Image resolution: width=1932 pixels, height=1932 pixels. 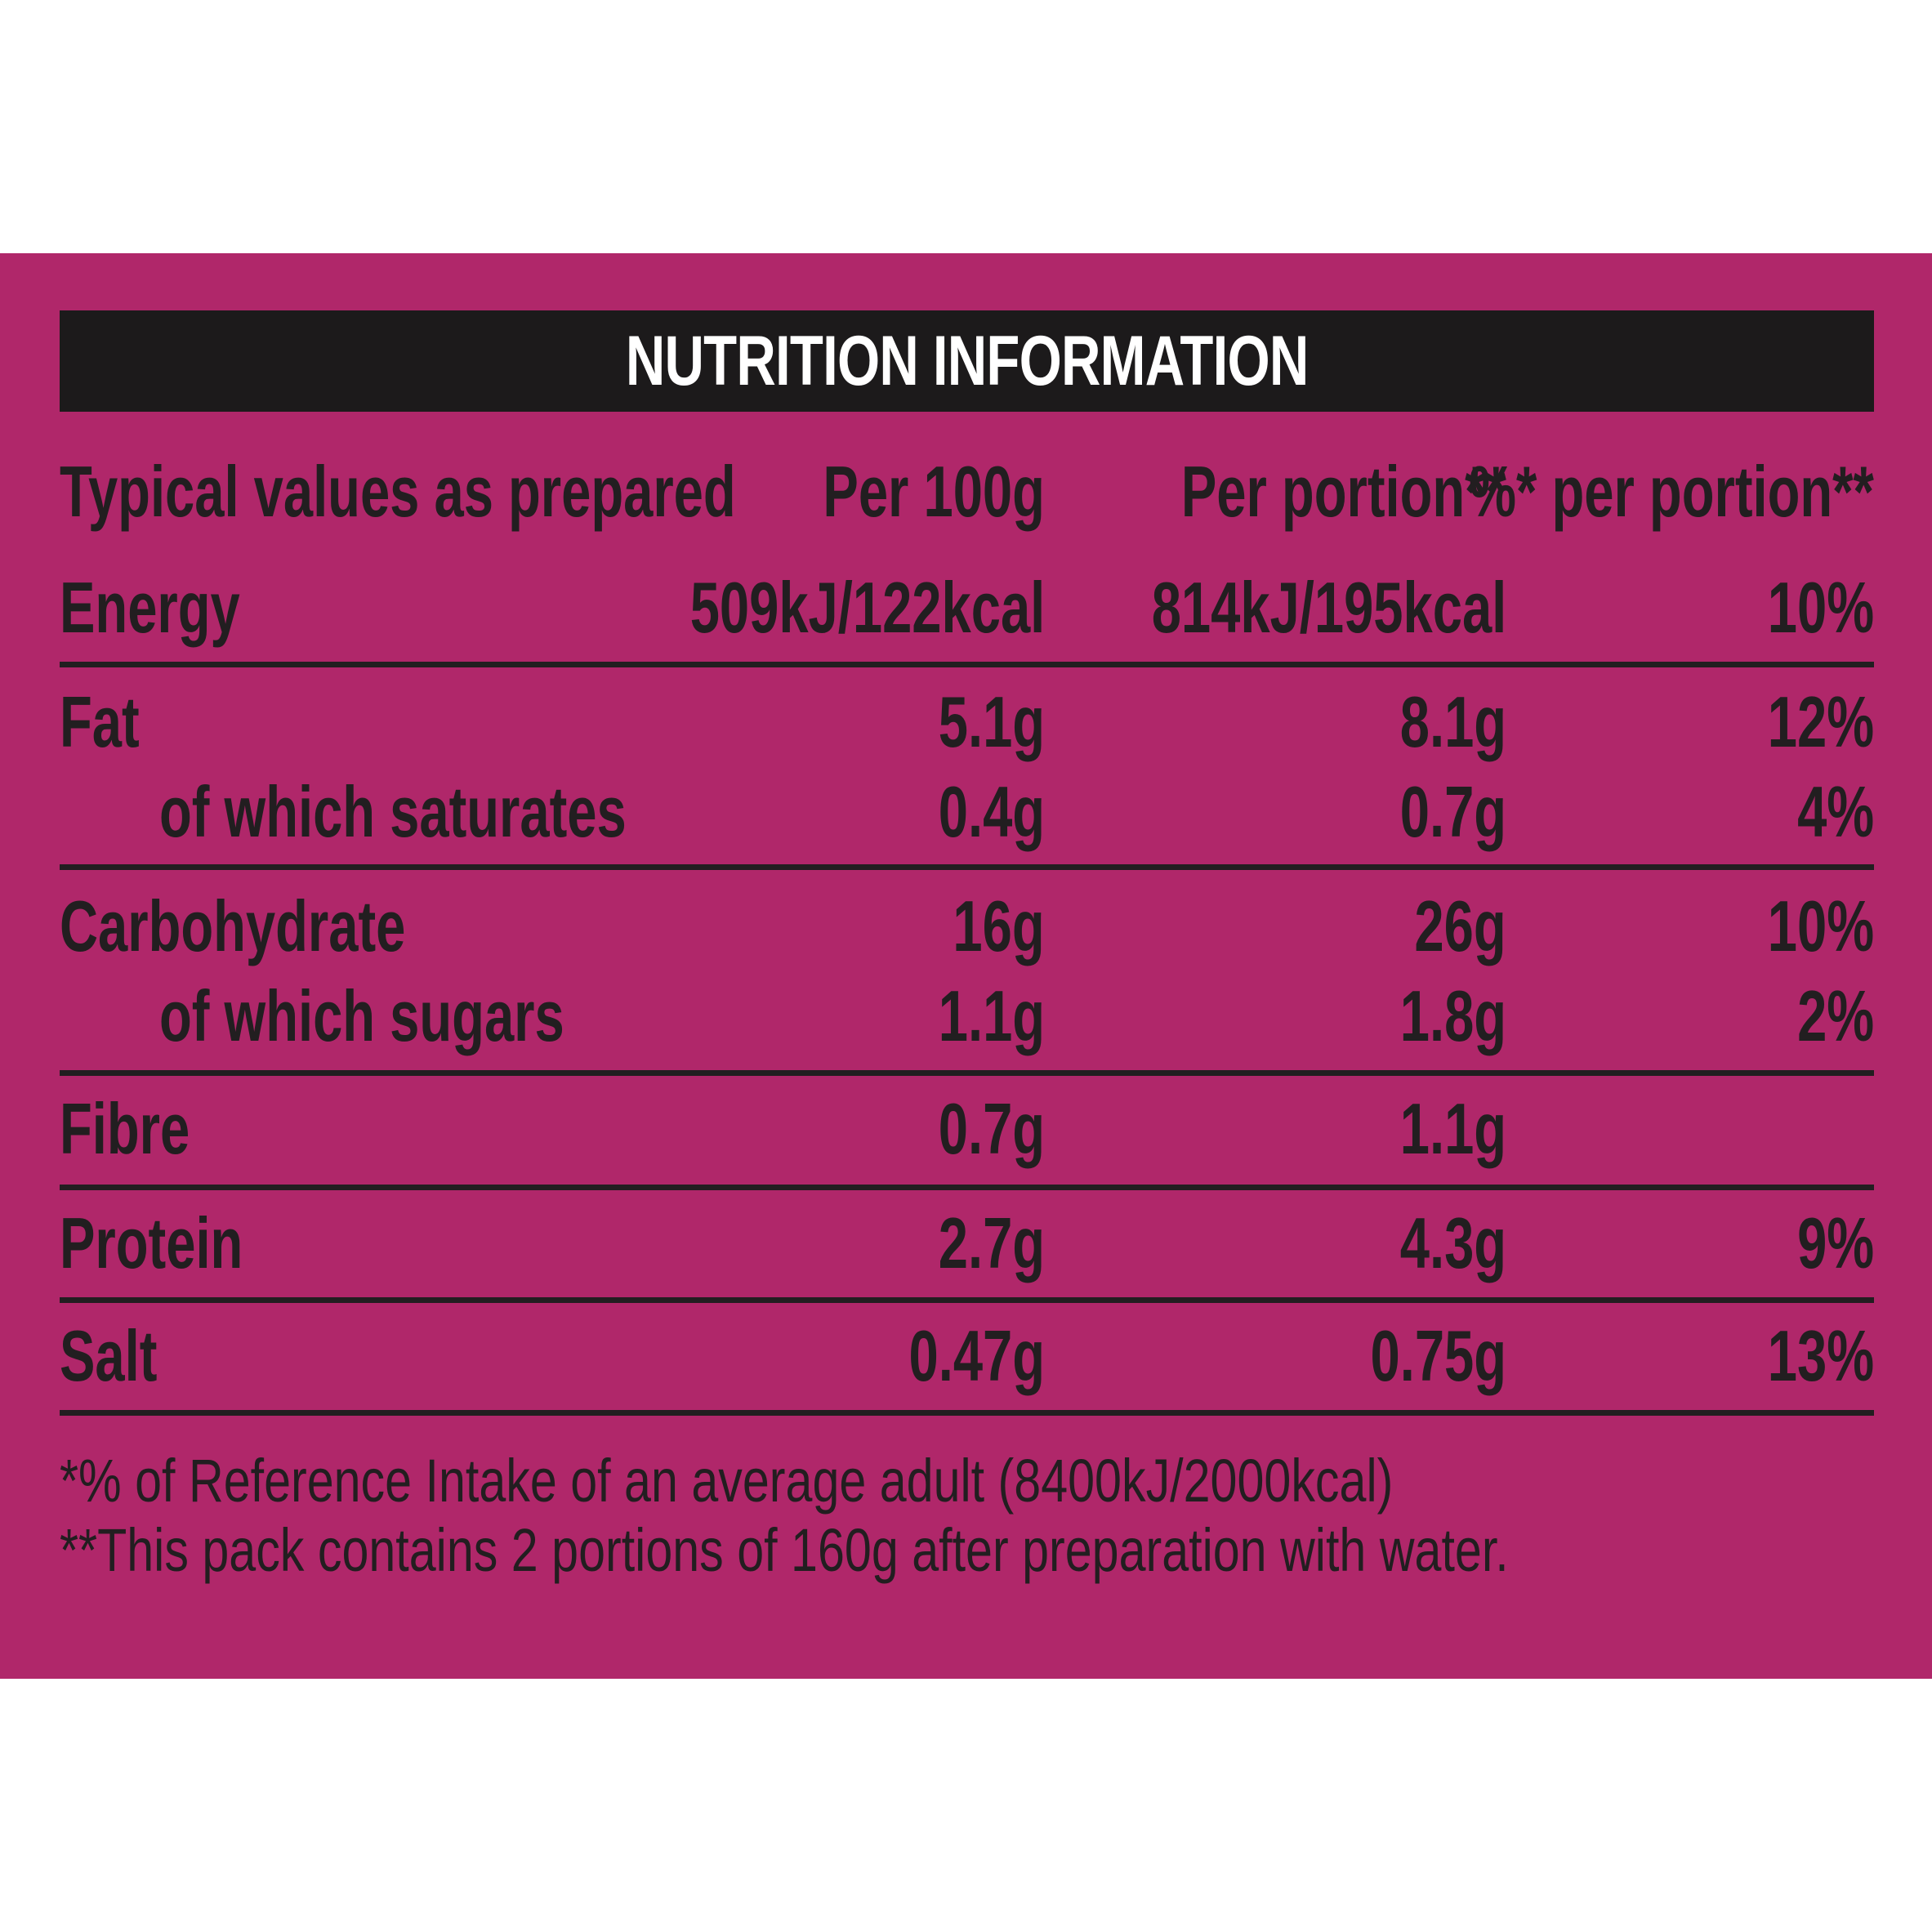 What do you see at coordinates (109, 1356) in the screenshot?
I see `row-label: Salt` at bounding box center [109, 1356].